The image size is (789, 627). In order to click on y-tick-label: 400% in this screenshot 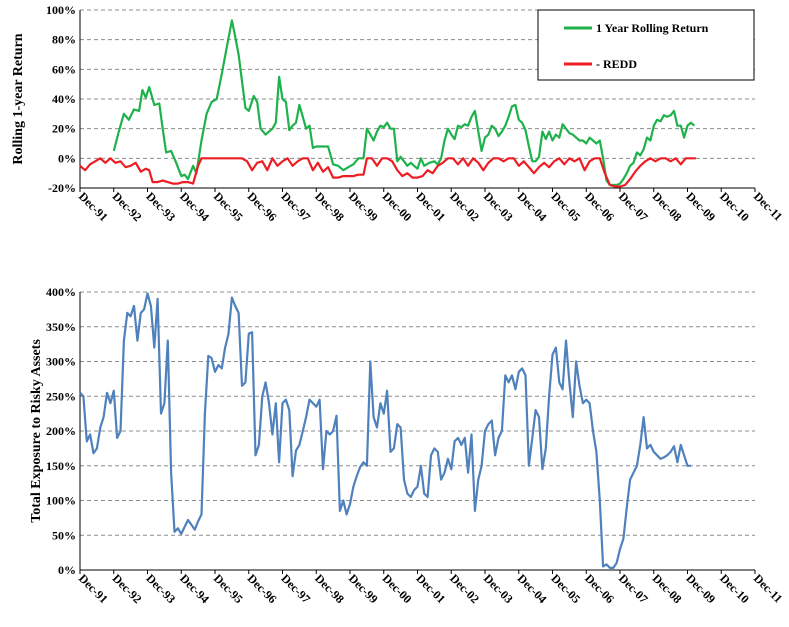, I will do `click(61, 292)`.